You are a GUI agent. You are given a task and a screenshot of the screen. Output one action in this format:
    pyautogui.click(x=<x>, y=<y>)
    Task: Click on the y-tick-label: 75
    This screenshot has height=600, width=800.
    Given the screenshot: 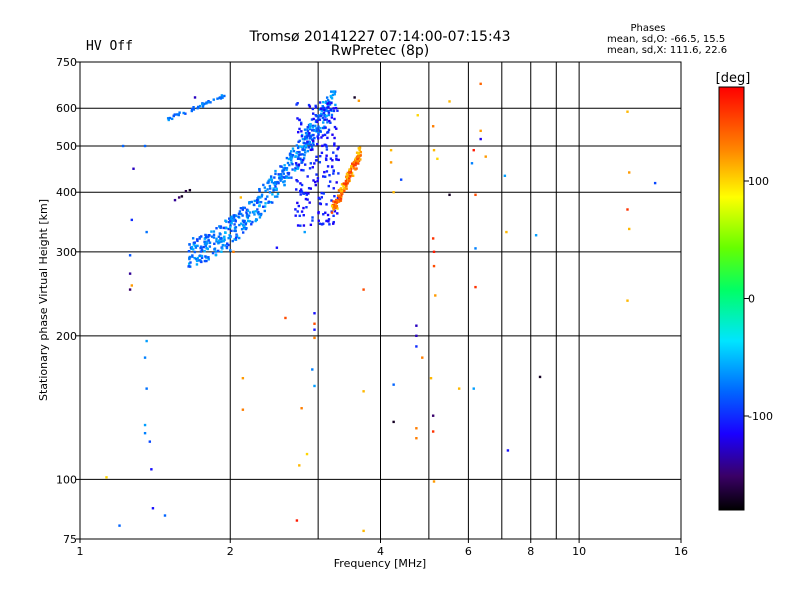 What is the action you would take?
    pyautogui.click(x=70, y=539)
    